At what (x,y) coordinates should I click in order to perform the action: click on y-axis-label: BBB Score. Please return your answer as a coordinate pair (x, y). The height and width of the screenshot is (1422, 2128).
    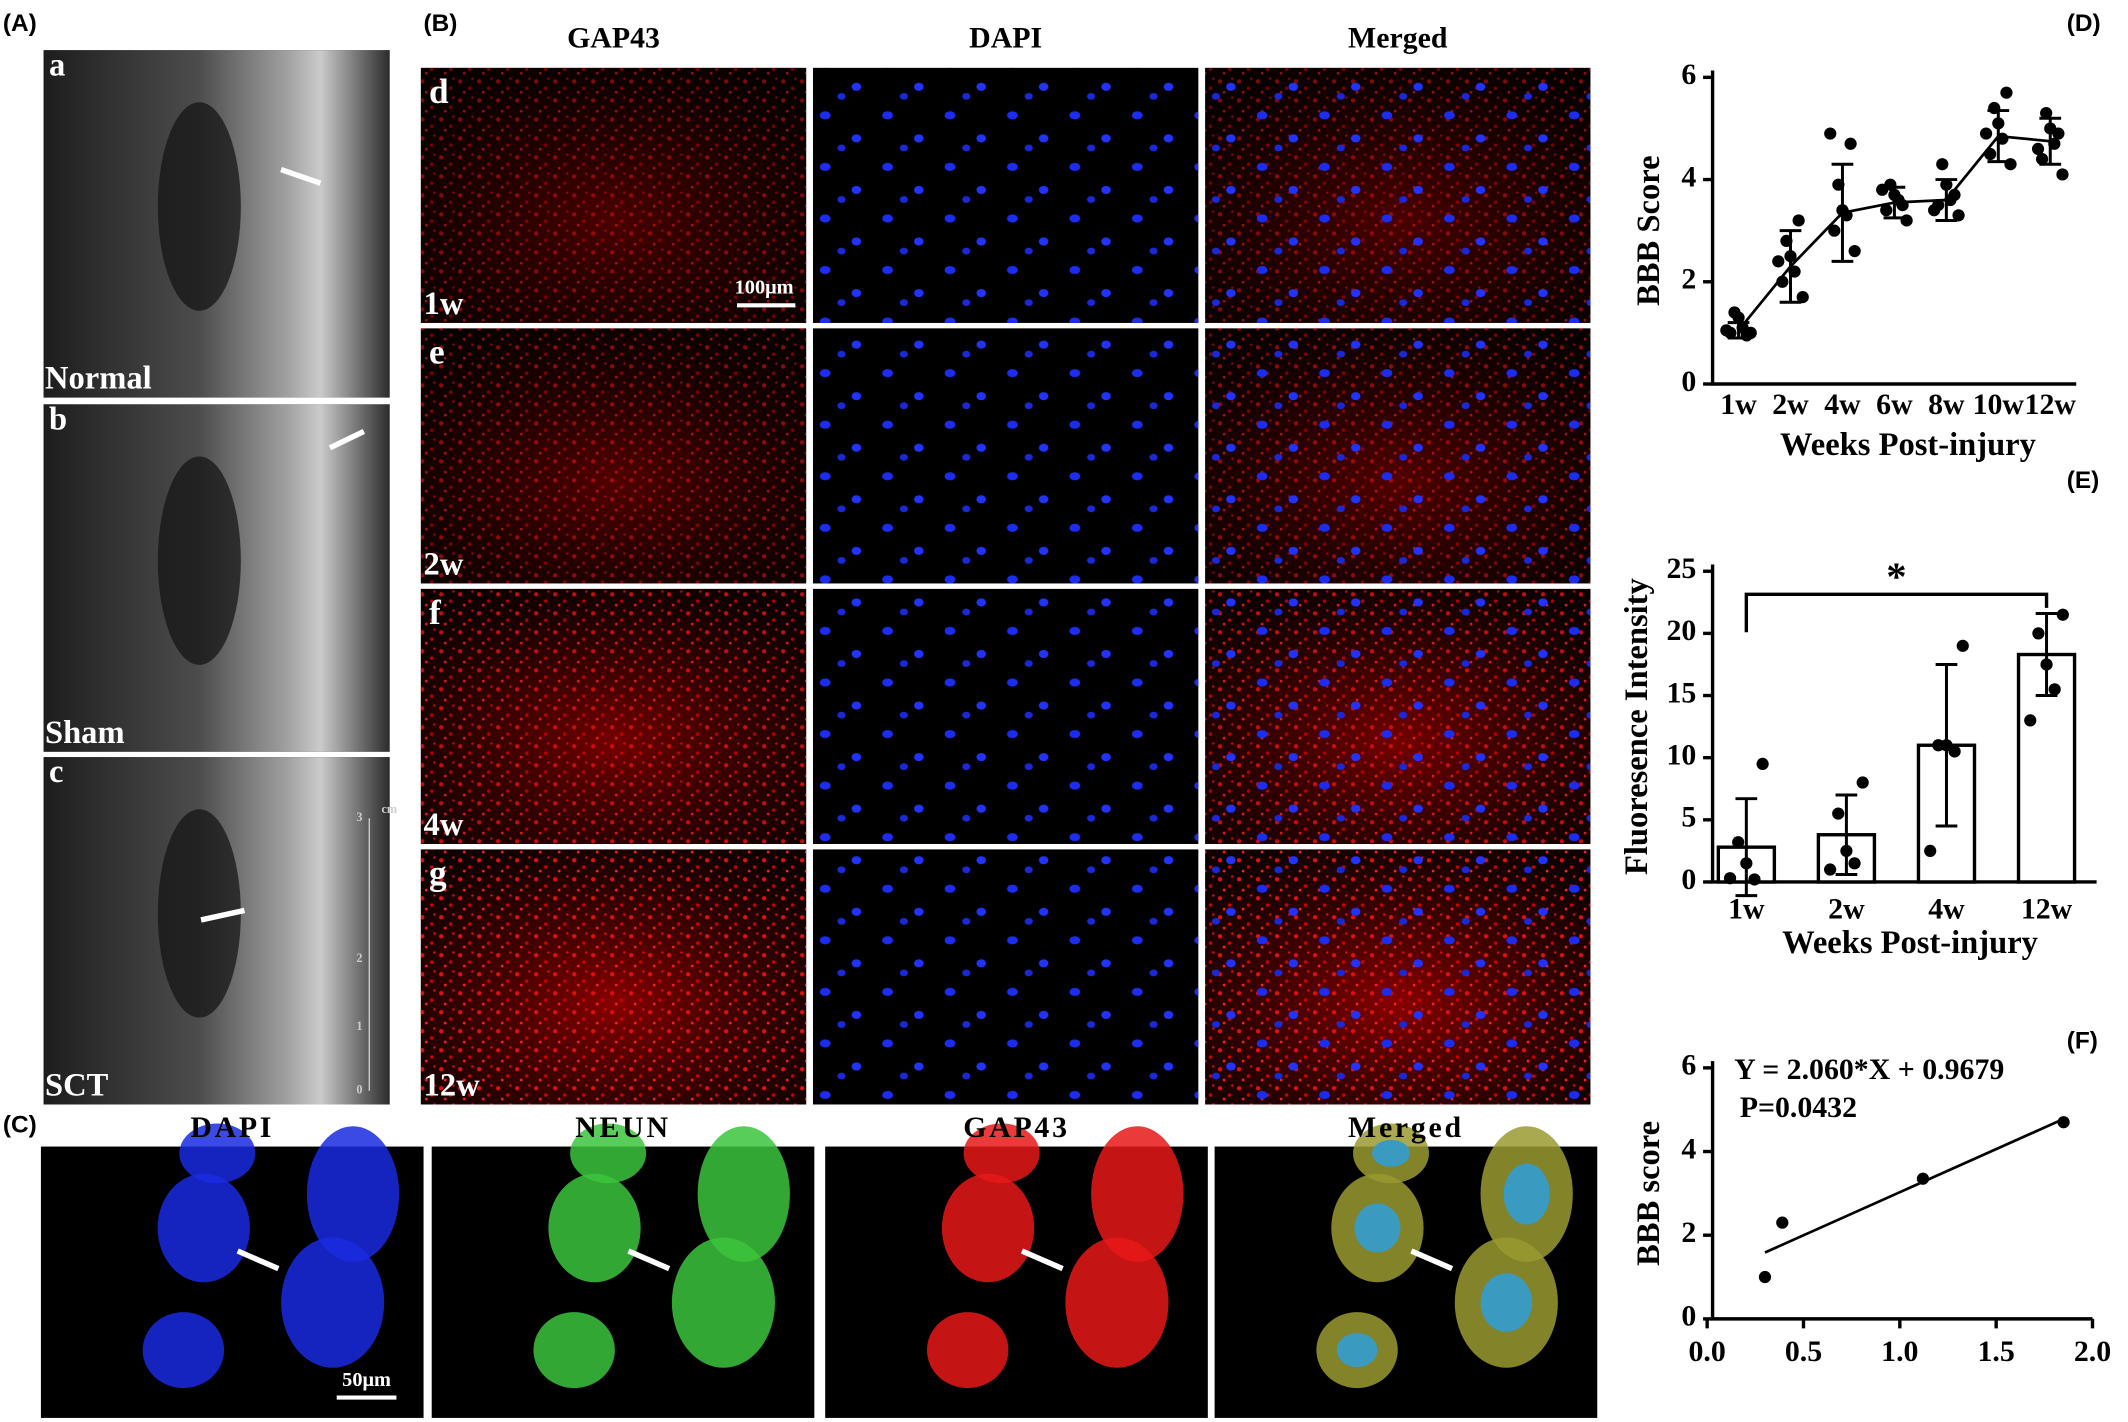
    Looking at the image, I should click on (1649, 230).